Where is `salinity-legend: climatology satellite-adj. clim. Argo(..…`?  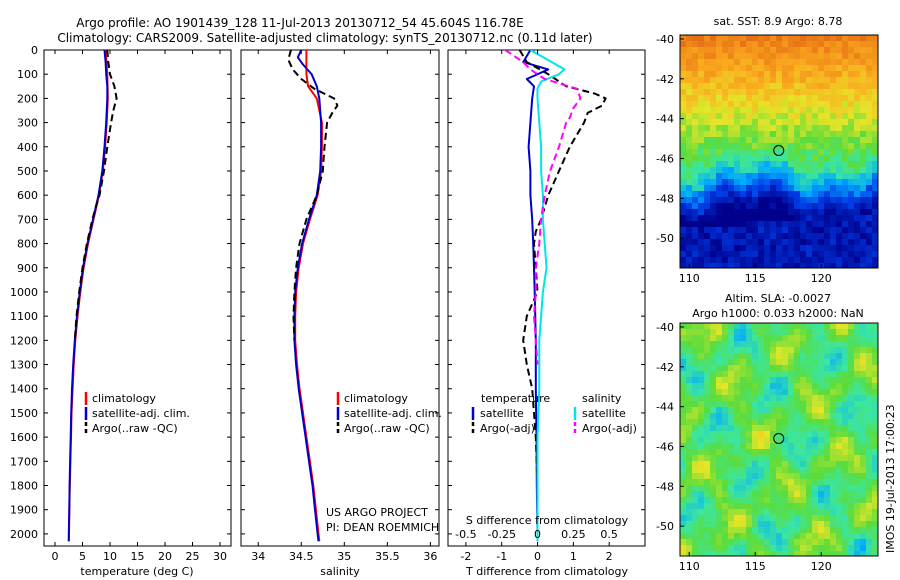 salinity-legend: climatology satellite-adj. clim. Argo(..… is located at coordinates (389, 413).